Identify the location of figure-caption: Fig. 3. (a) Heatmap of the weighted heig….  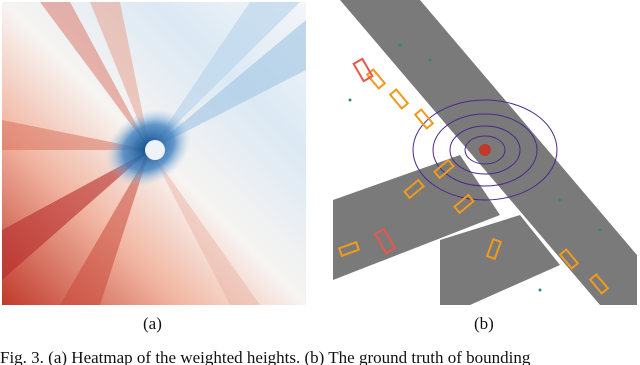
(265, 356).